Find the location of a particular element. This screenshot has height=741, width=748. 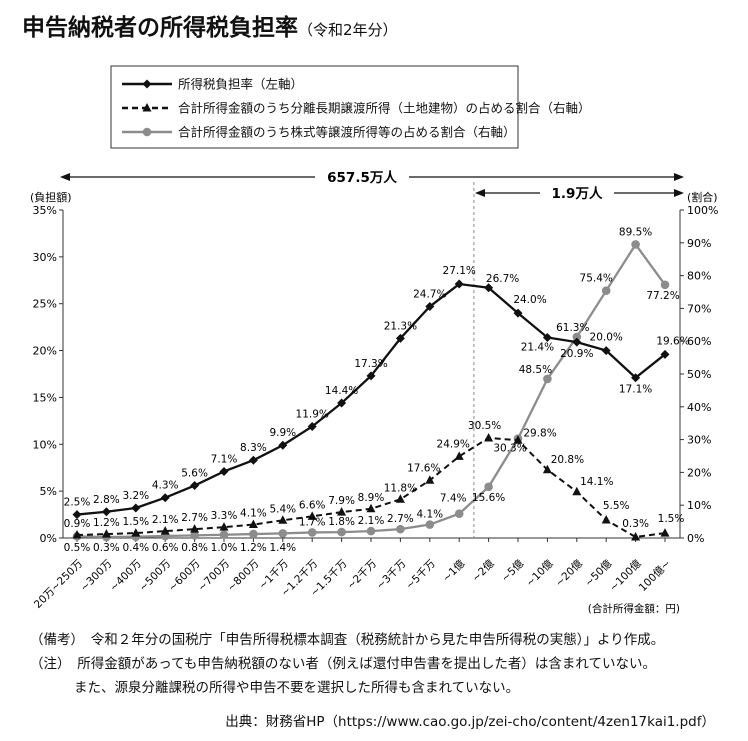

data-label-land: 14.1% is located at coordinates (596, 482).